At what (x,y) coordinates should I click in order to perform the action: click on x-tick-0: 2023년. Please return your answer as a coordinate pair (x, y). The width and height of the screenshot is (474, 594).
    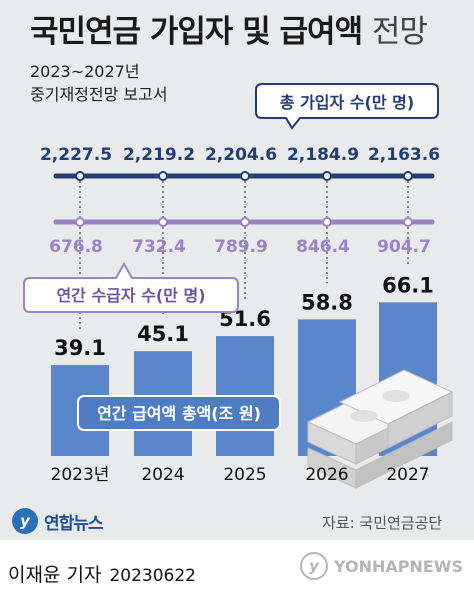
    Looking at the image, I should click on (80, 475).